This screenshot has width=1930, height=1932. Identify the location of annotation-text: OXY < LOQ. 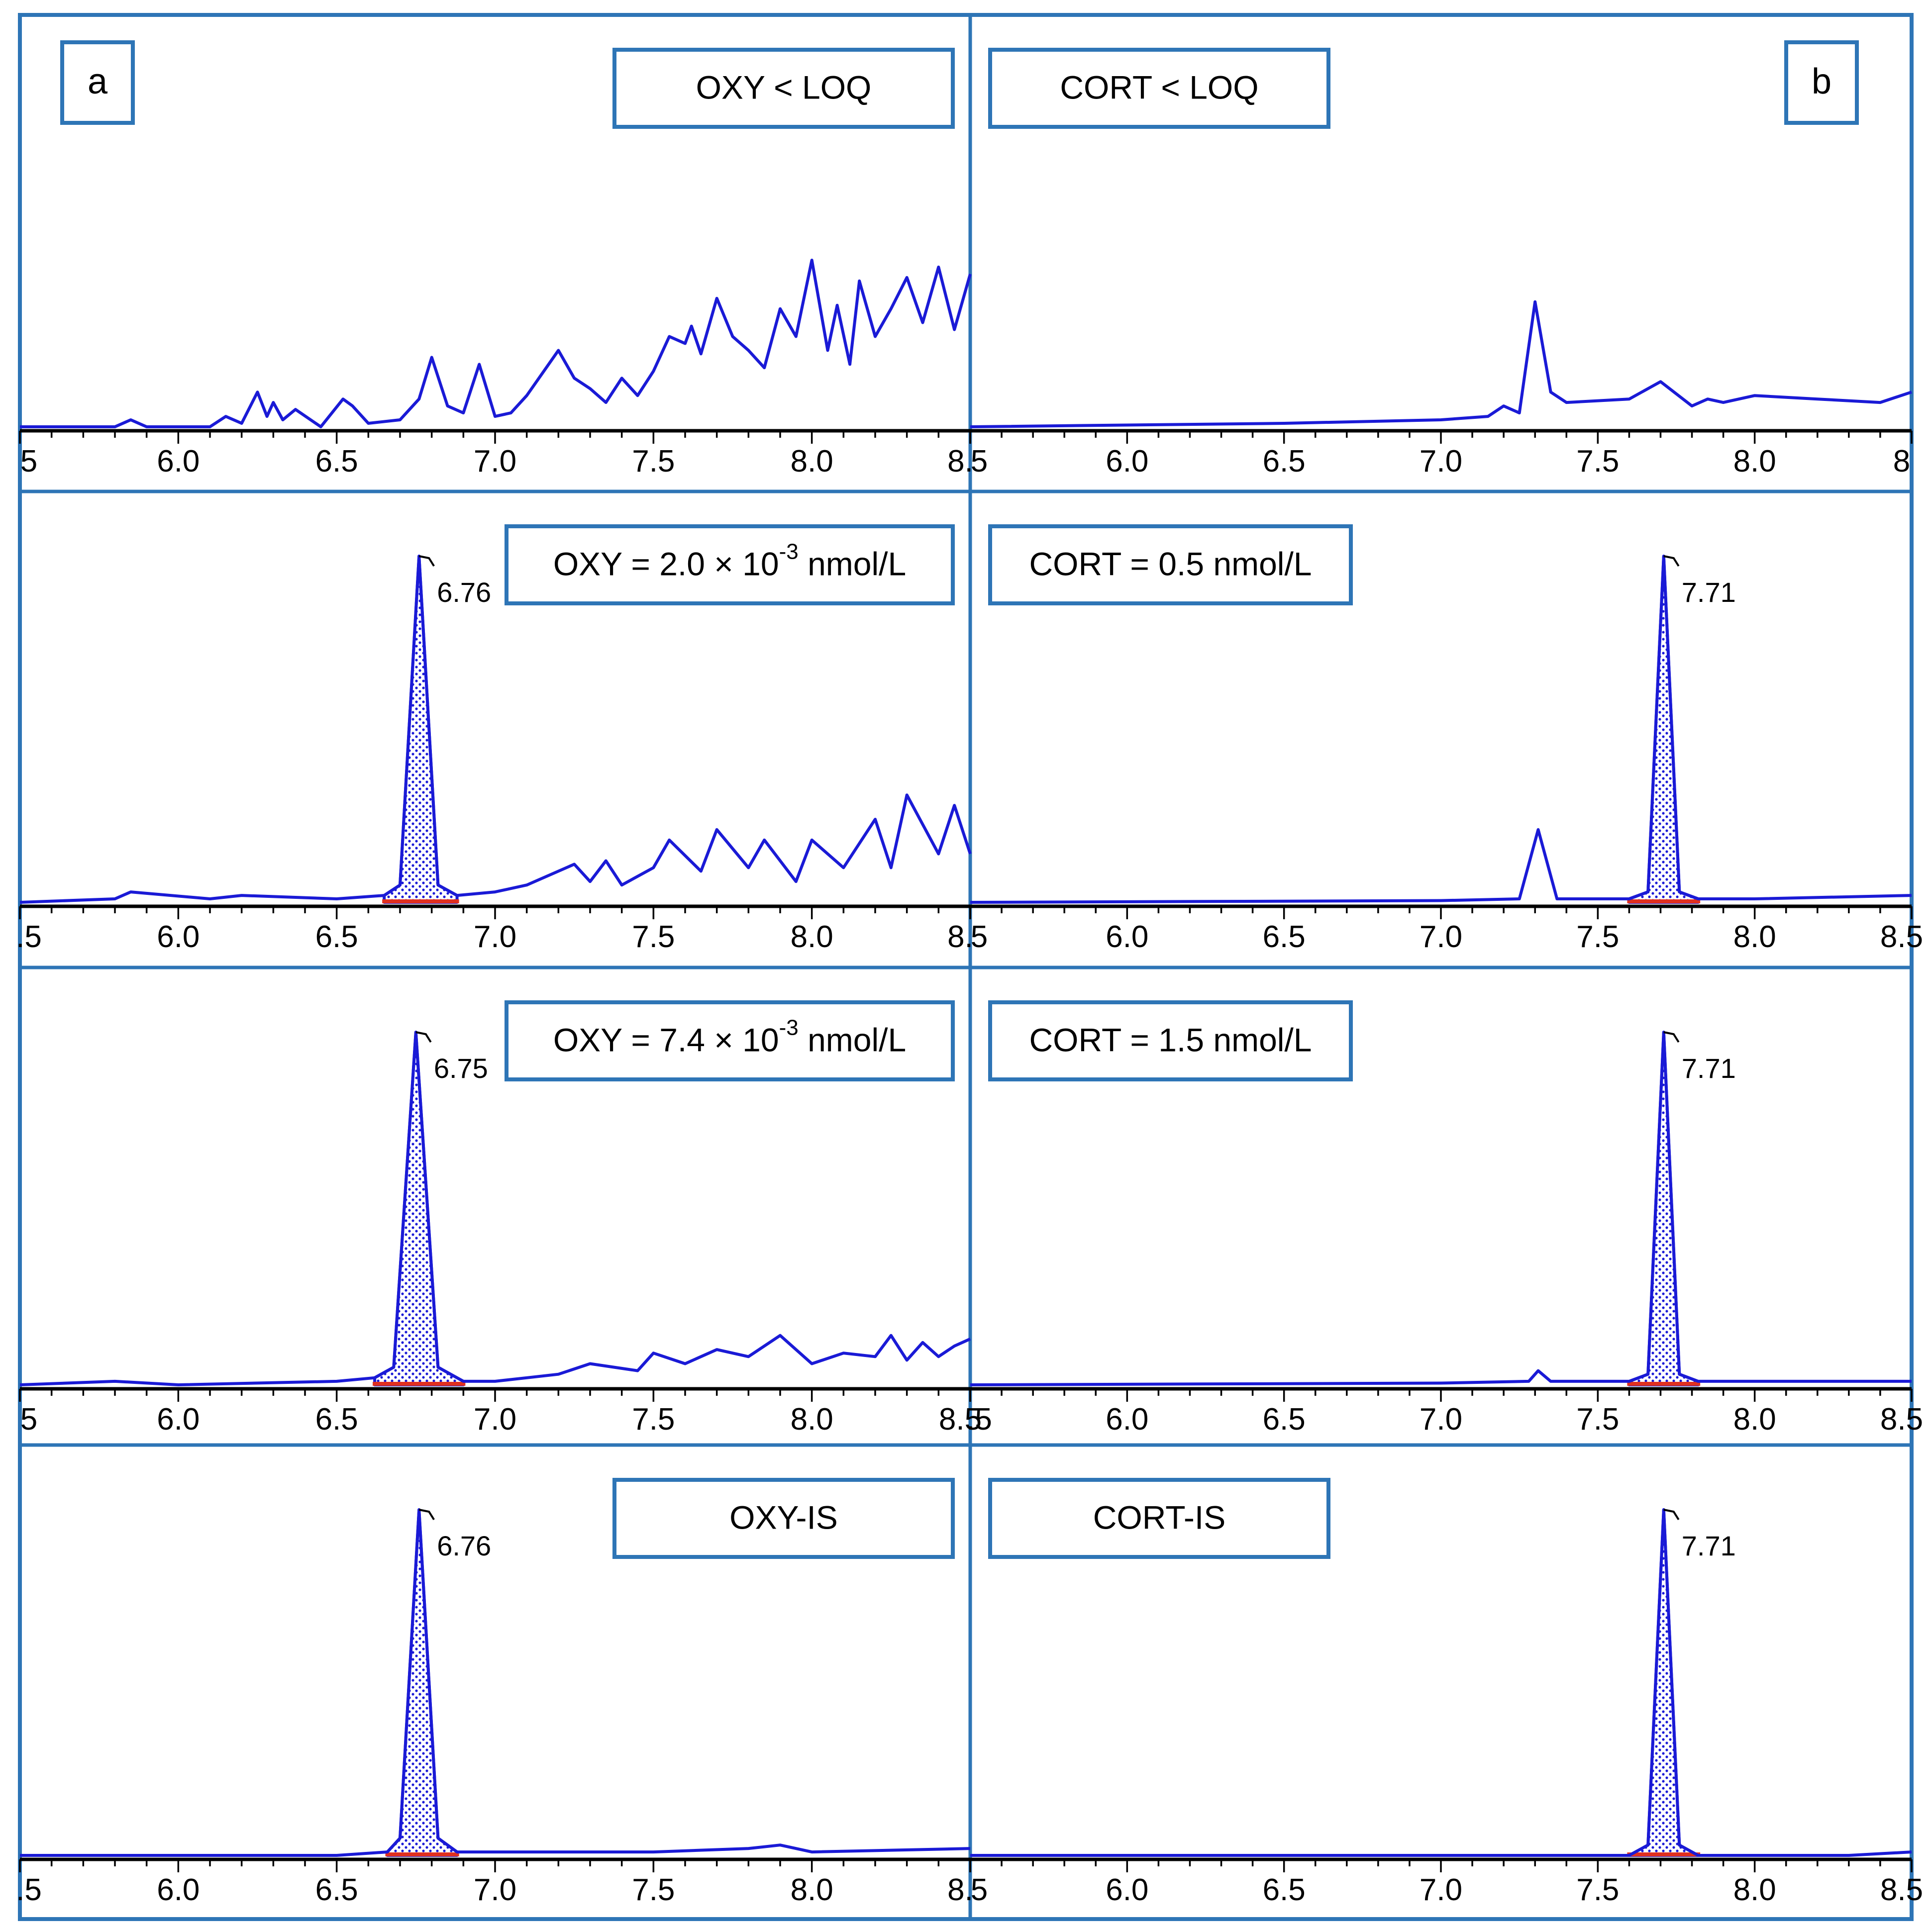
(784, 87).